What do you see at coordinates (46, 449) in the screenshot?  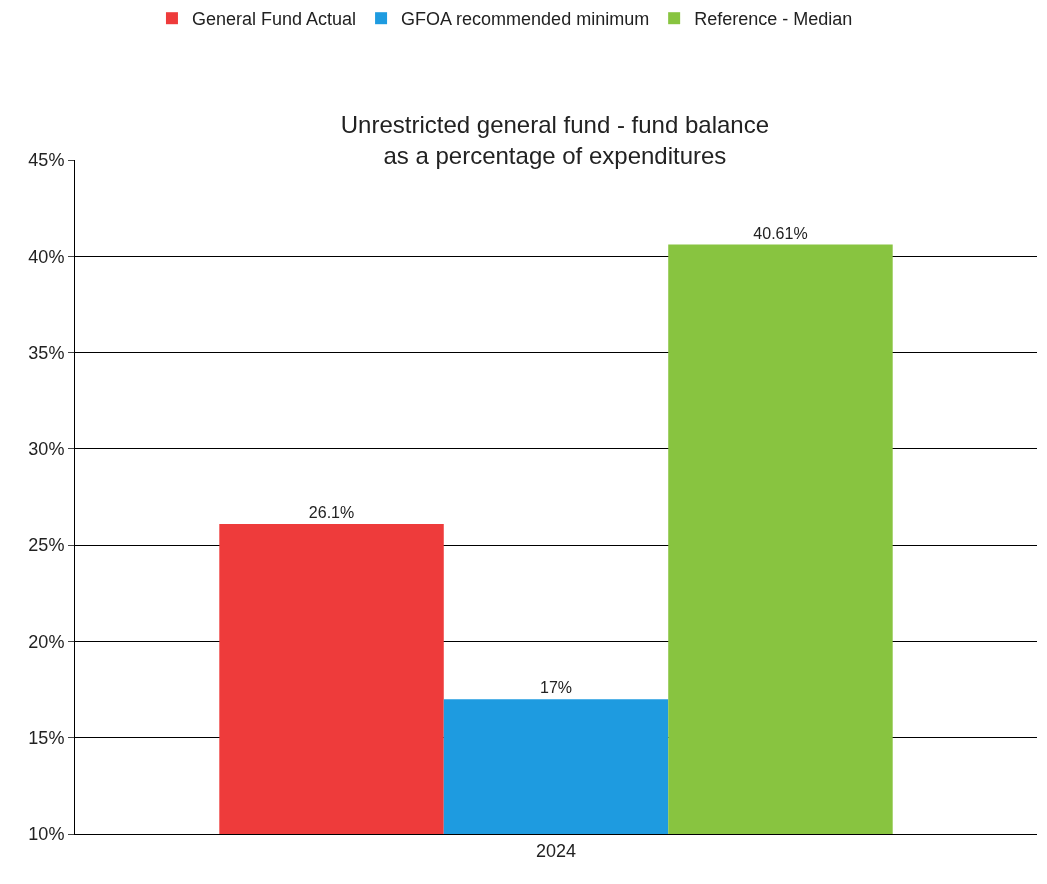 I see `y-tick-label: 30%` at bounding box center [46, 449].